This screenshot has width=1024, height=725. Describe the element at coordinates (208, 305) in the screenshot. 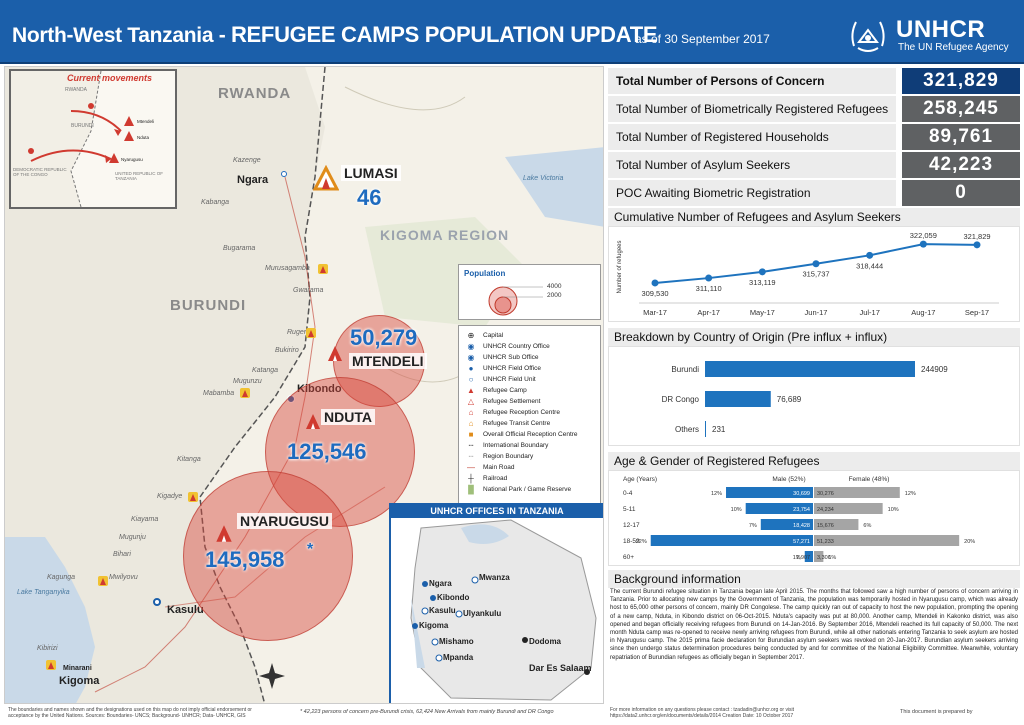

I see `country-label-burundi: BURUNDI` at that location.